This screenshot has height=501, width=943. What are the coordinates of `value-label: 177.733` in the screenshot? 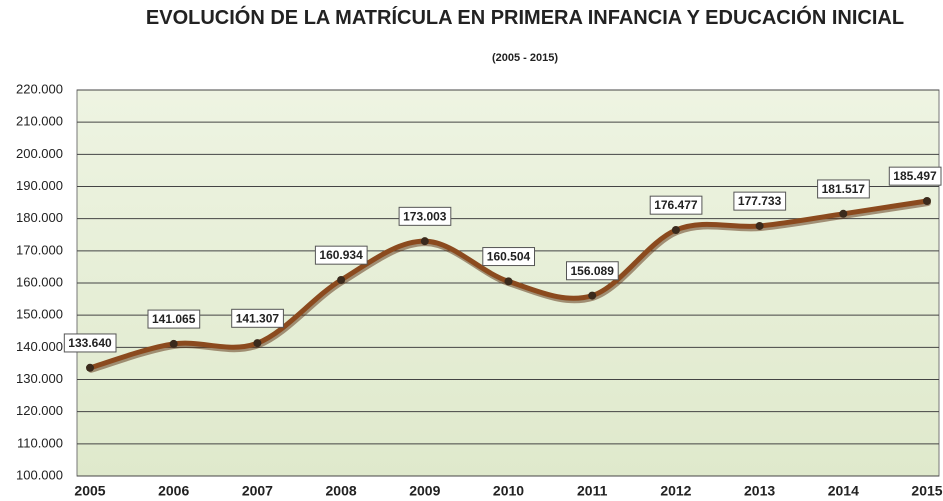 It's located at (760, 201).